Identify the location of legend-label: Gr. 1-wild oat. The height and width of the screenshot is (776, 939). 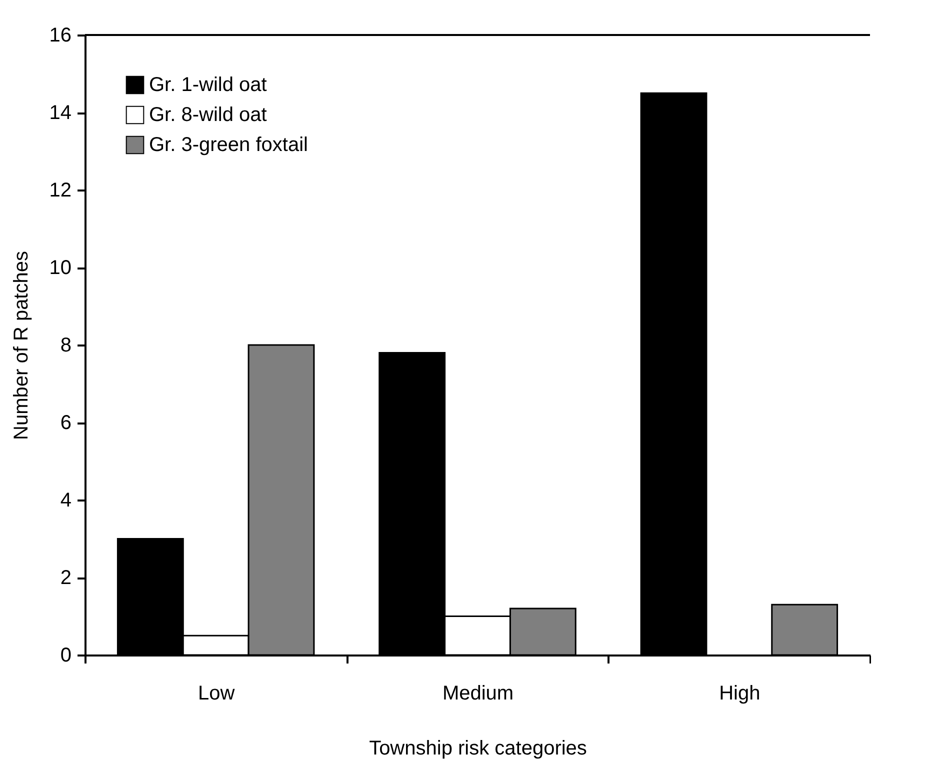
(208, 85).